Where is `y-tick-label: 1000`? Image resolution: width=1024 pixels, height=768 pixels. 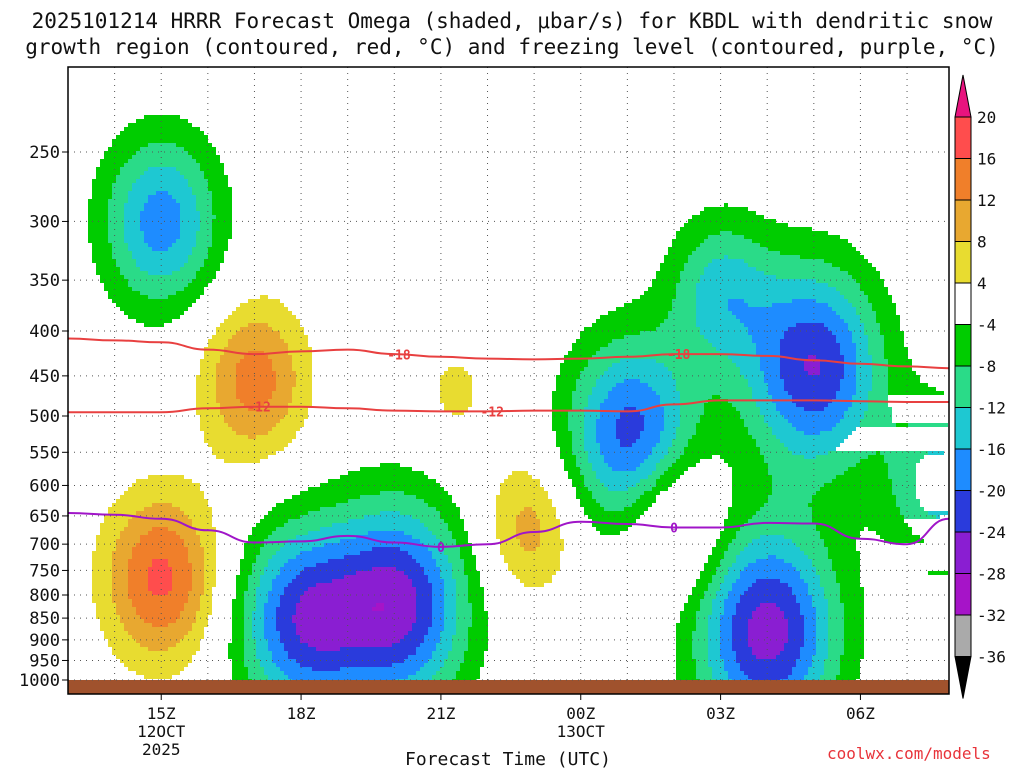 y-tick-label: 1000 is located at coordinates (39, 681).